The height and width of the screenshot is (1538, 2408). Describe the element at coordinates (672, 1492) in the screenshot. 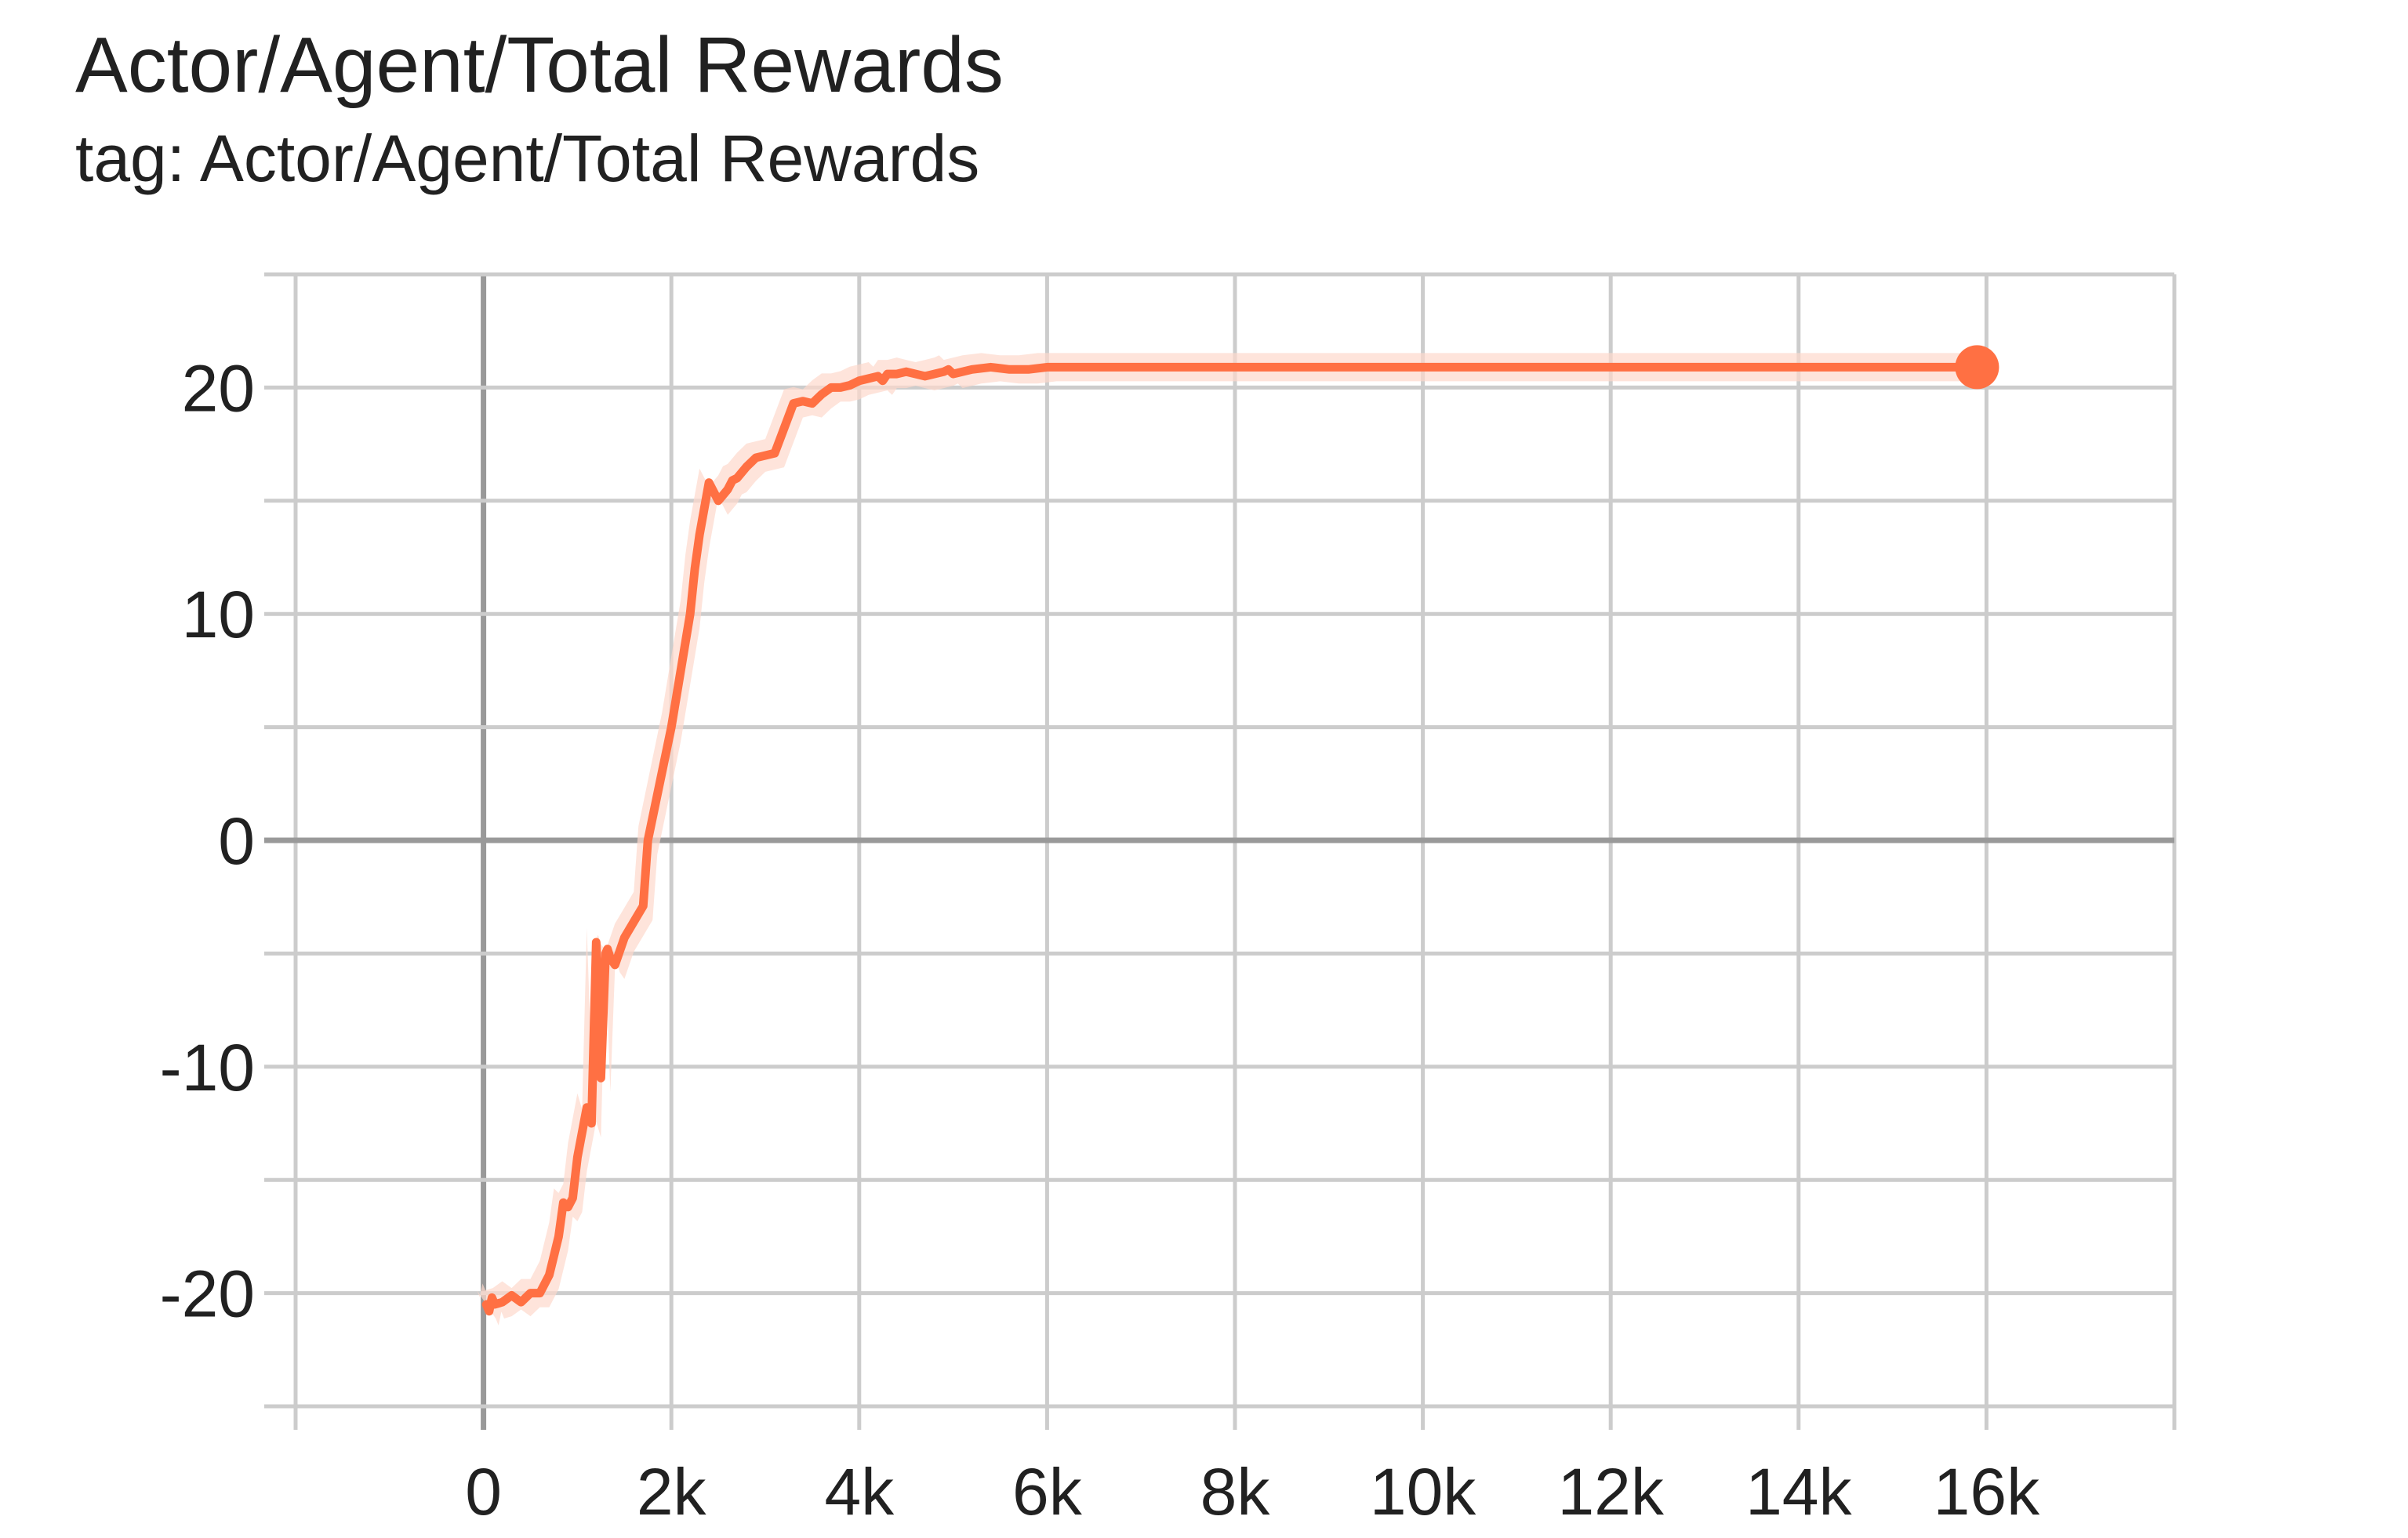

I see `x-tick-label: 2k` at that location.